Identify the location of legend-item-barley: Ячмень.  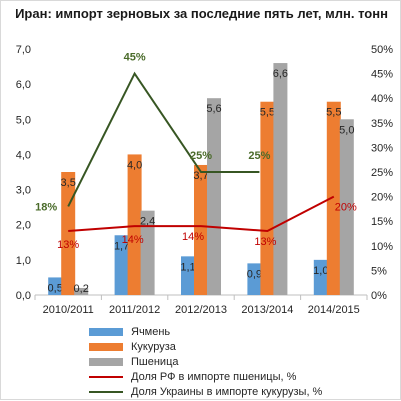
(205, 331).